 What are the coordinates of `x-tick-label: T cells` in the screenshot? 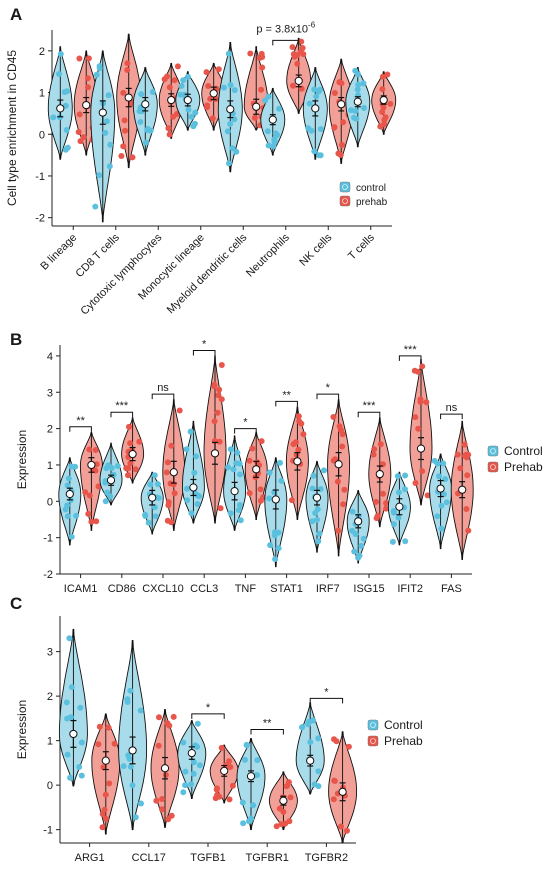 It's located at (361, 246).